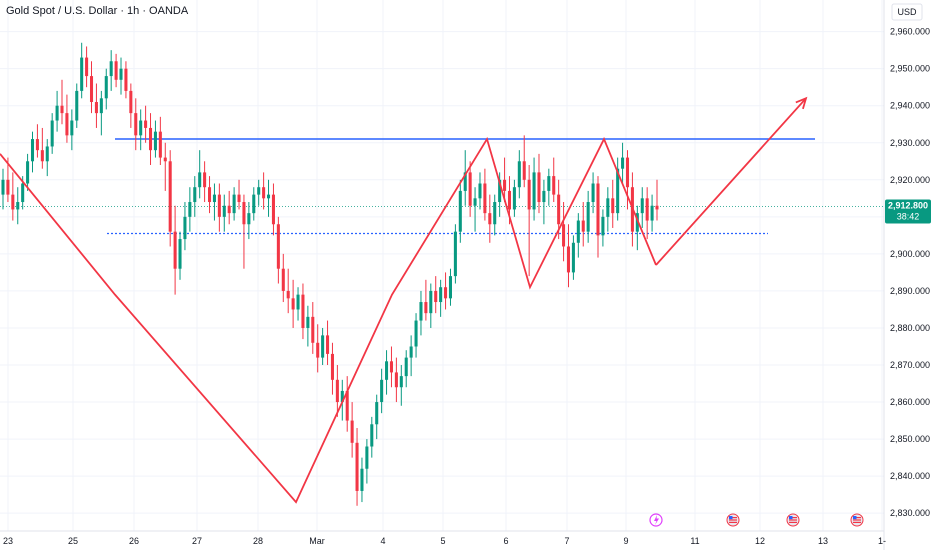 The image size is (932, 550). Describe the element at coordinates (907, 12) in the screenshot. I see `currency-box: USD` at that location.